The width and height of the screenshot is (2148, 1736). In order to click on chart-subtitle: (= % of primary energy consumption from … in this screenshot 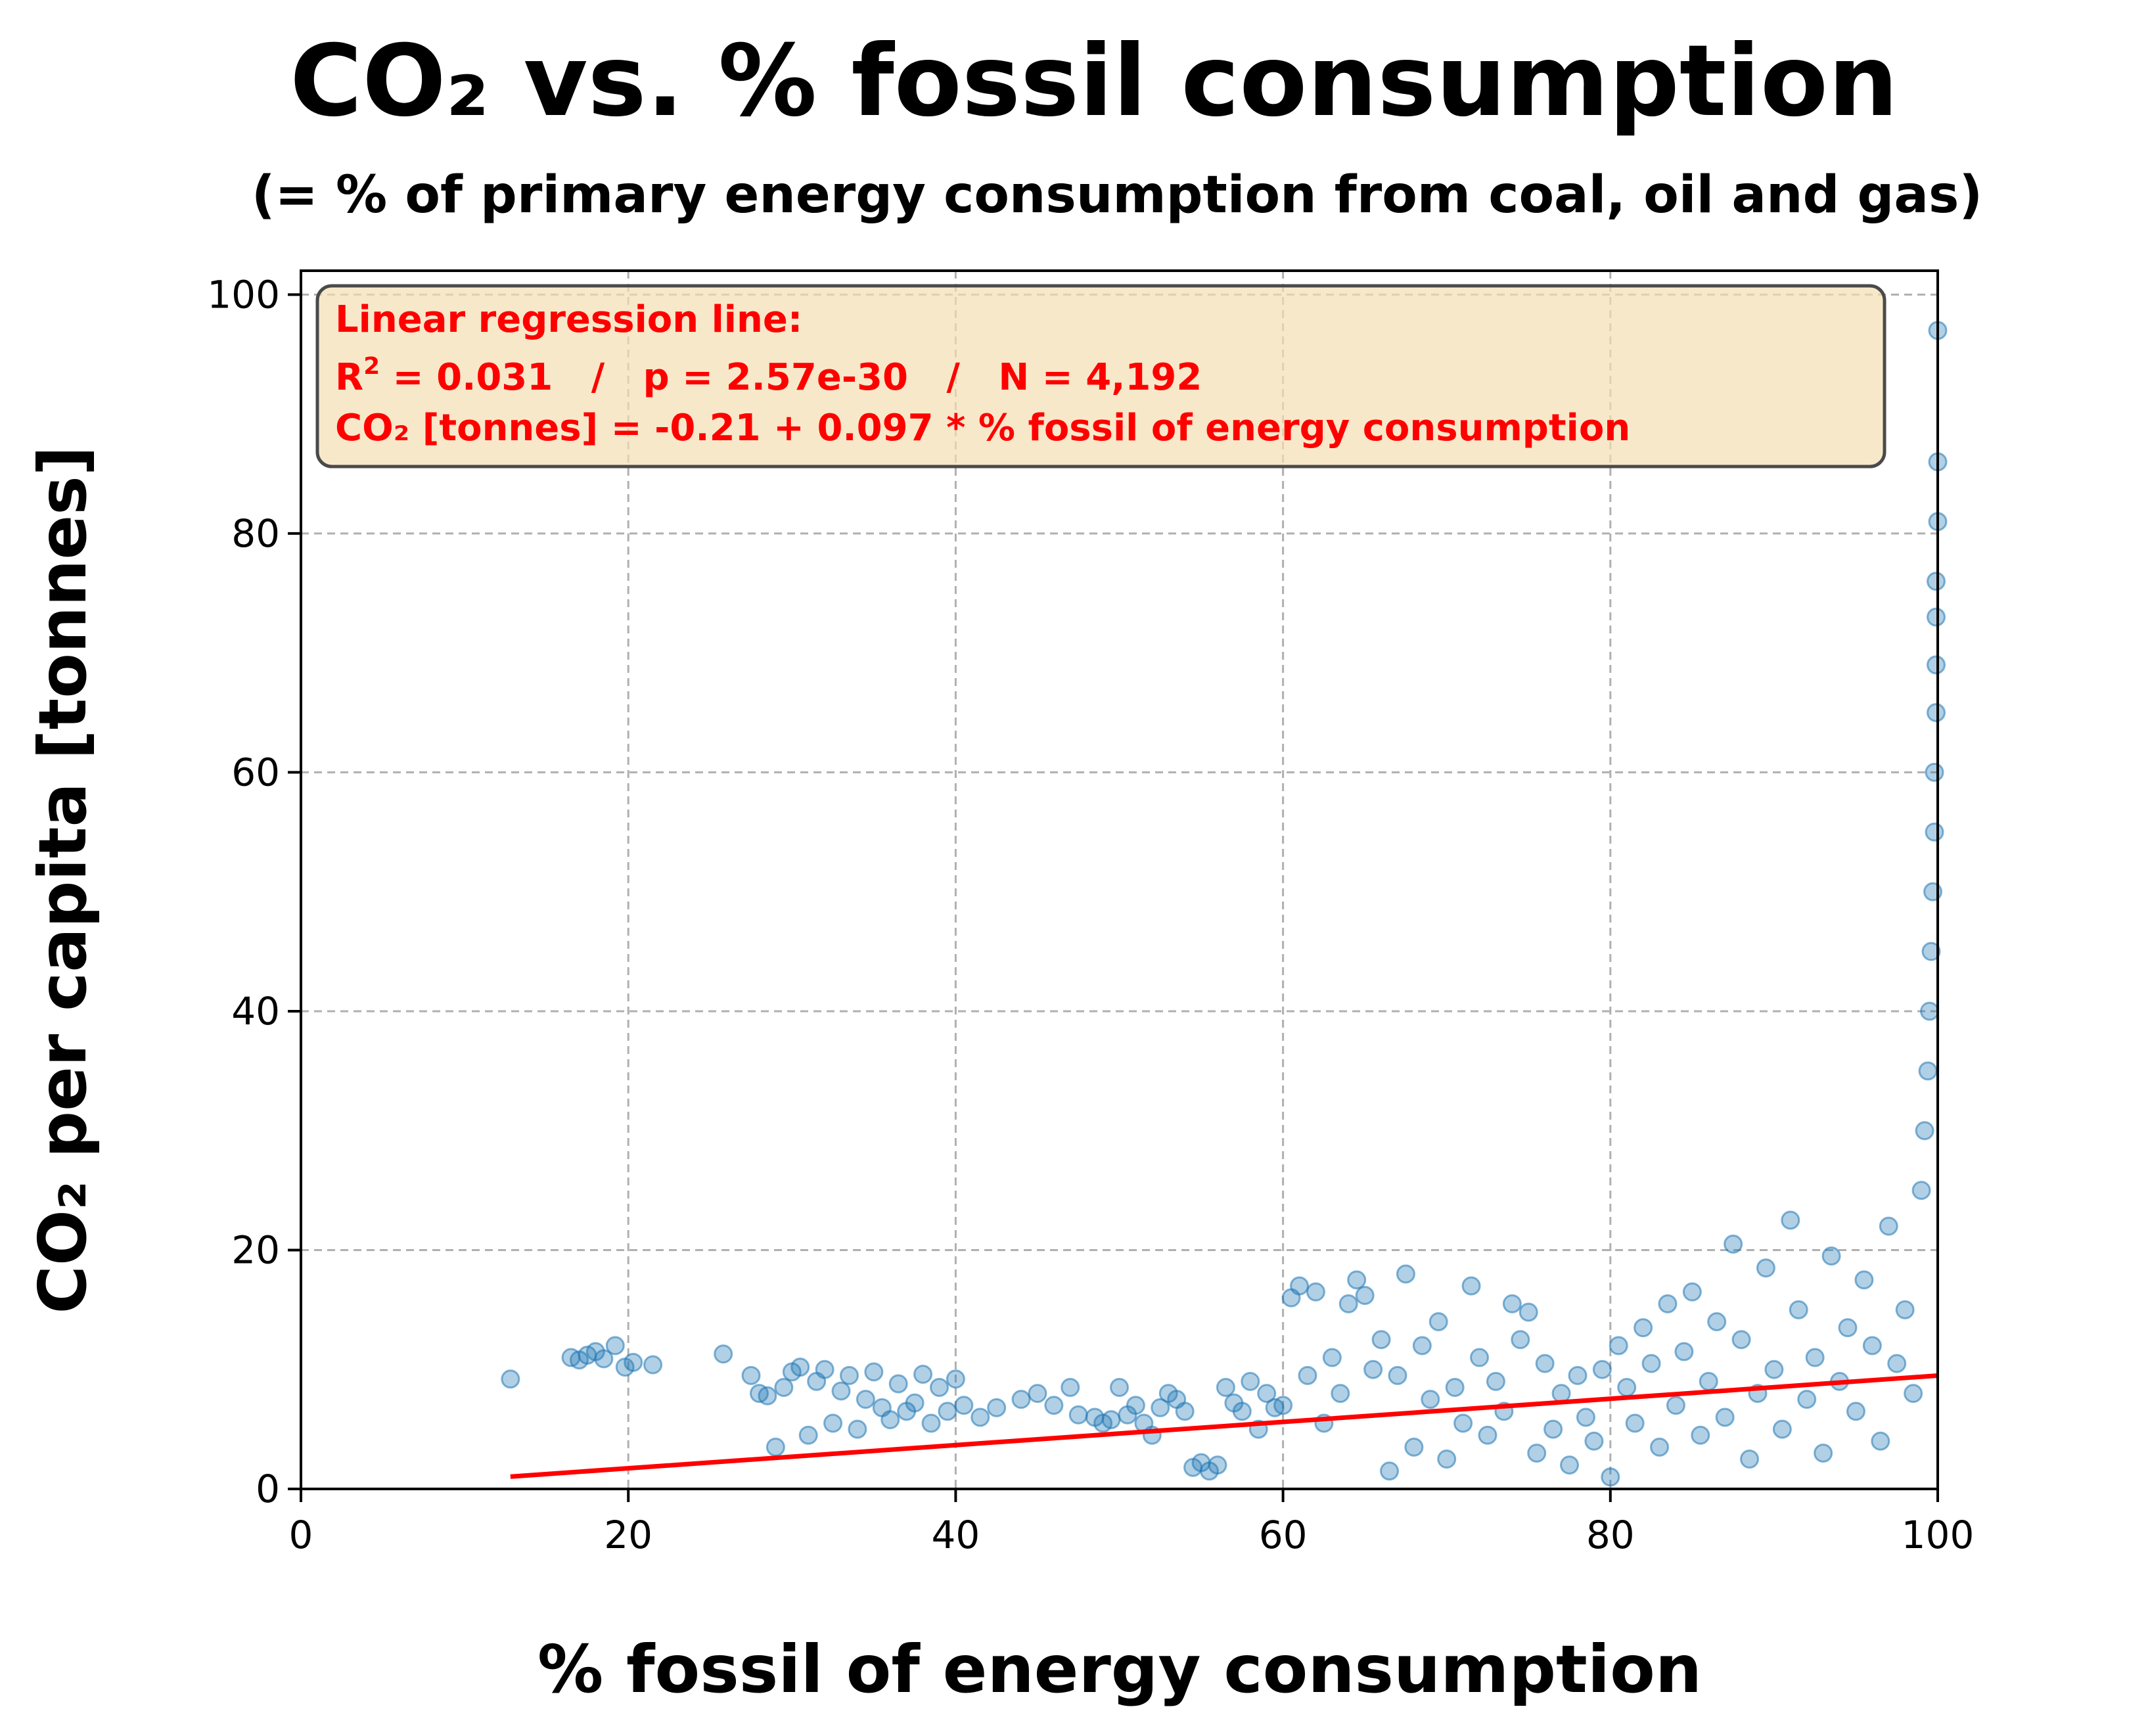, I will do `click(1117, 195)`.